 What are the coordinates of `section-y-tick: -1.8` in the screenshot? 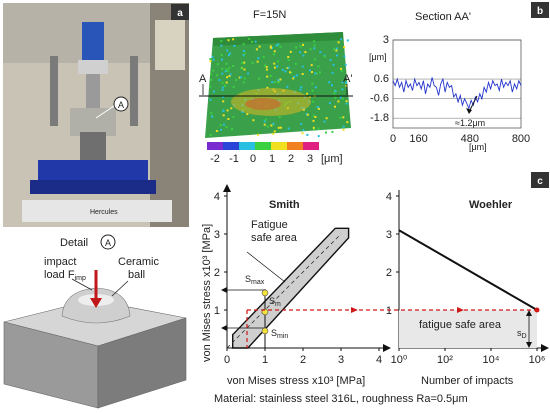 It's located at (379, 118).